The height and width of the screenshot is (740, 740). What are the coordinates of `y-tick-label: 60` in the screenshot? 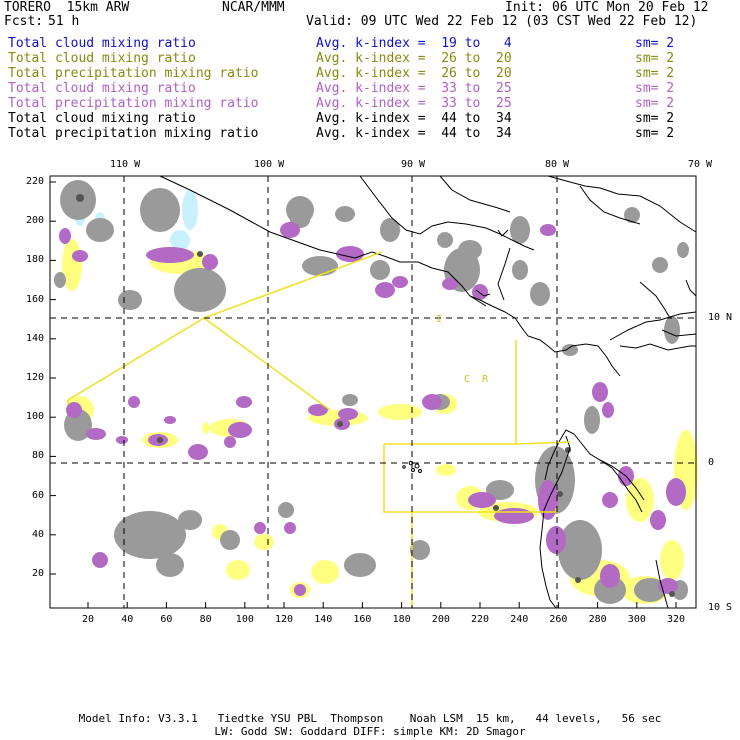 It's located at (38, 495).